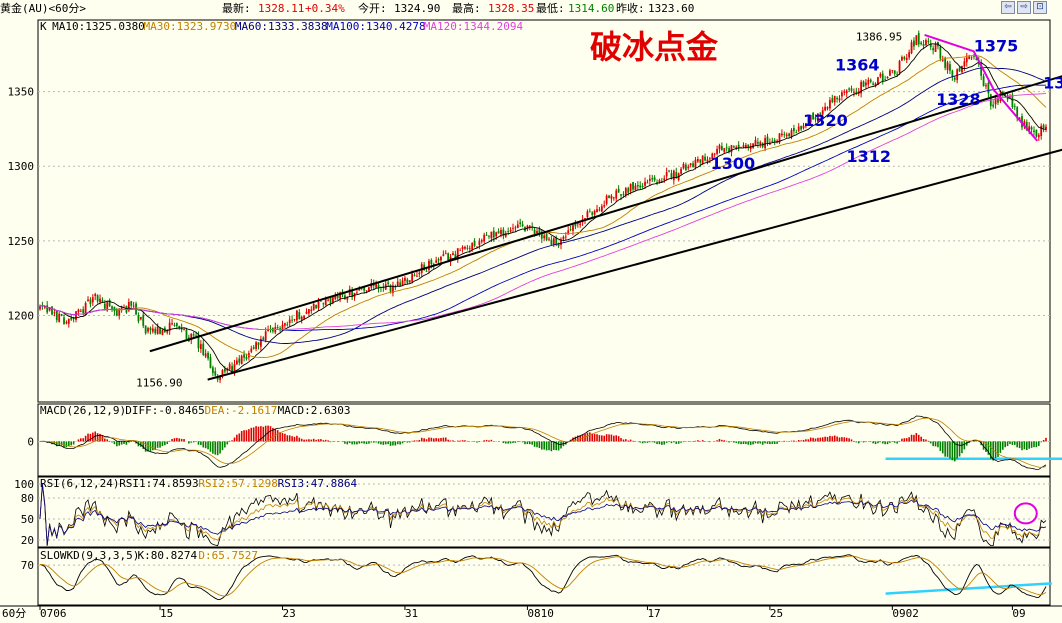 The image size is (1062, 623). Describe the element at coordinates (27, 540) in the screenshot. I see `y-tick-label-rsi: 20` at that location.